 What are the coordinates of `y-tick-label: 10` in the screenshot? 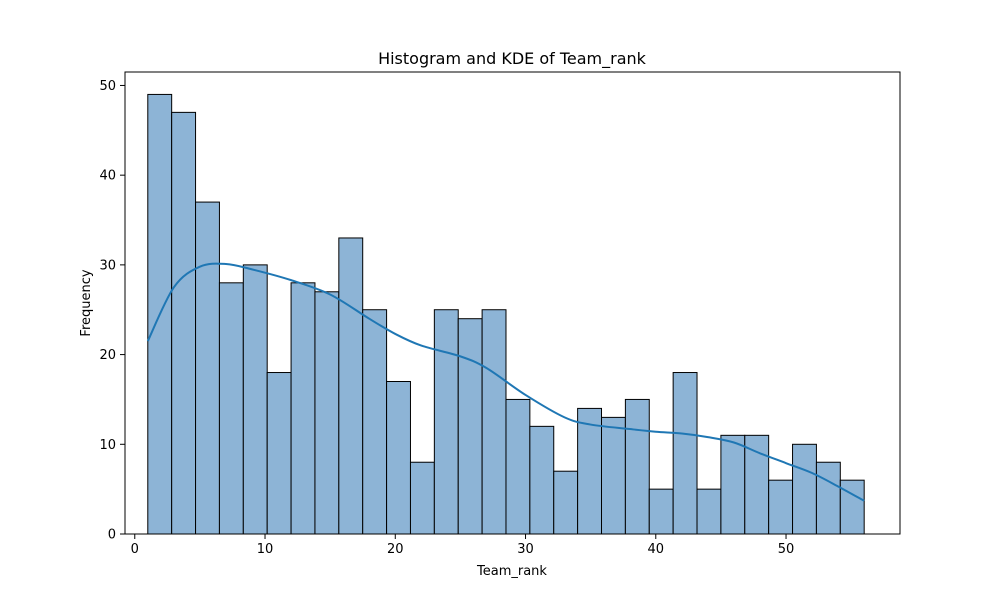 It's located at (107, 445).